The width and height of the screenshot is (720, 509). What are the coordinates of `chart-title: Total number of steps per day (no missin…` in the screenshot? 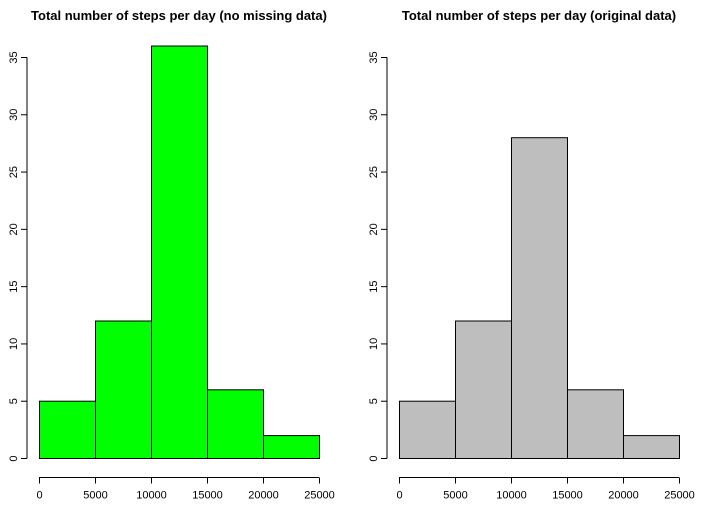 It's located at (179, 15).